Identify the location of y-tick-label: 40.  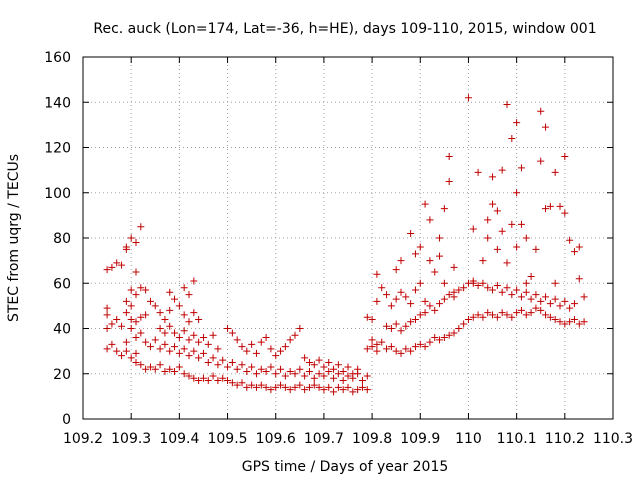
(62, 330).